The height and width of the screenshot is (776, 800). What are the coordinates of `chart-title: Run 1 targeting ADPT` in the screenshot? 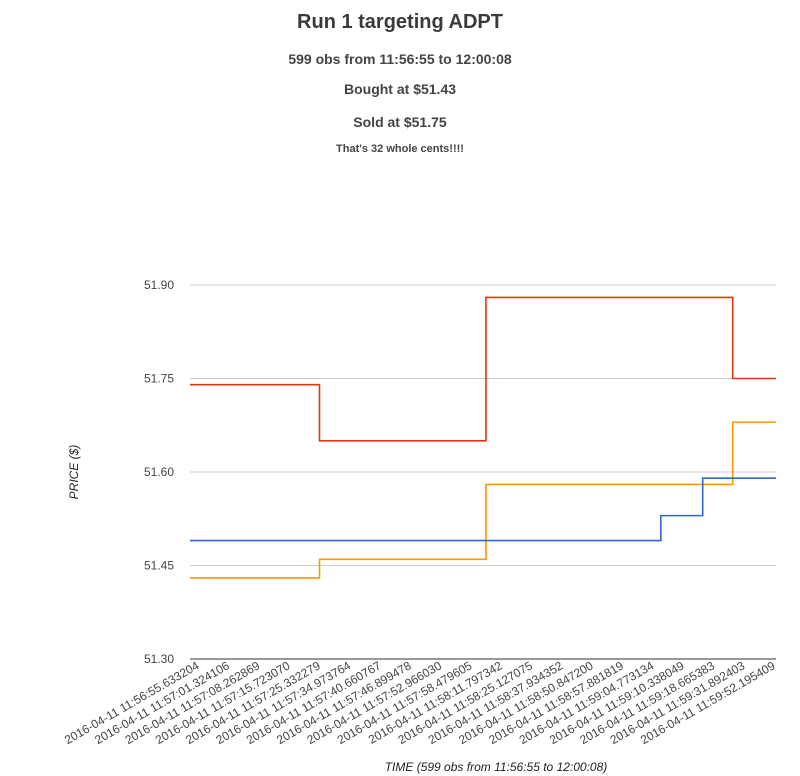 It's located at (400, 22).